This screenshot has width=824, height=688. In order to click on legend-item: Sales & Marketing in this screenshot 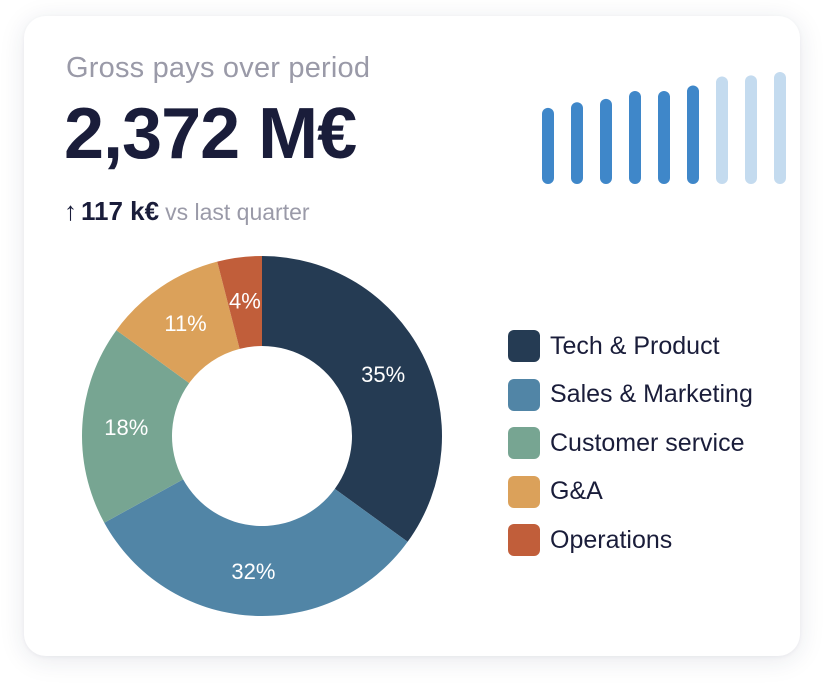, I will do `click(630, 395)`.